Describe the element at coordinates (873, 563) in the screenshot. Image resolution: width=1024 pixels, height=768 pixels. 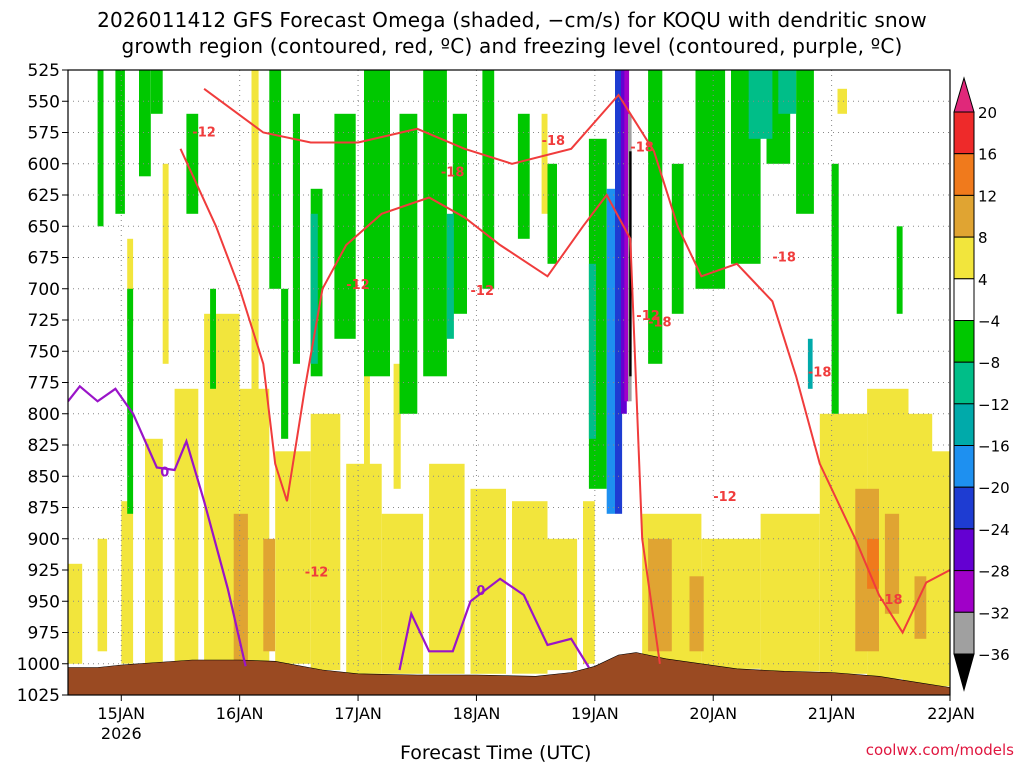
I see `ascent-strong-band` at that location.